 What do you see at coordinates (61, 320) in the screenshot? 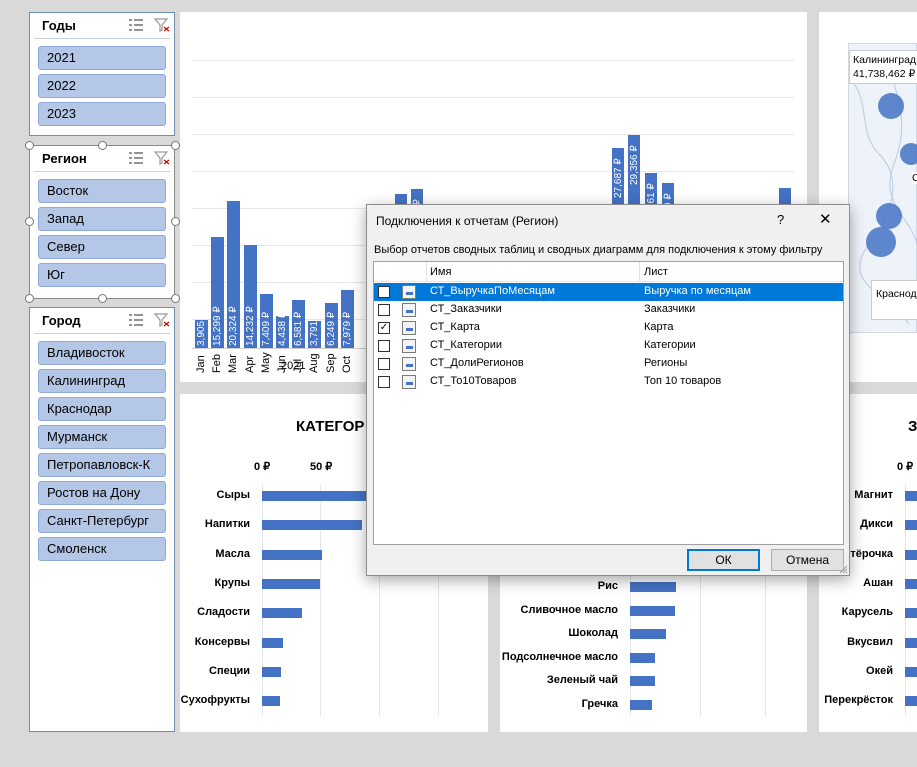
I see `slicer-city-title: Город` at bounding box center [61, 320].